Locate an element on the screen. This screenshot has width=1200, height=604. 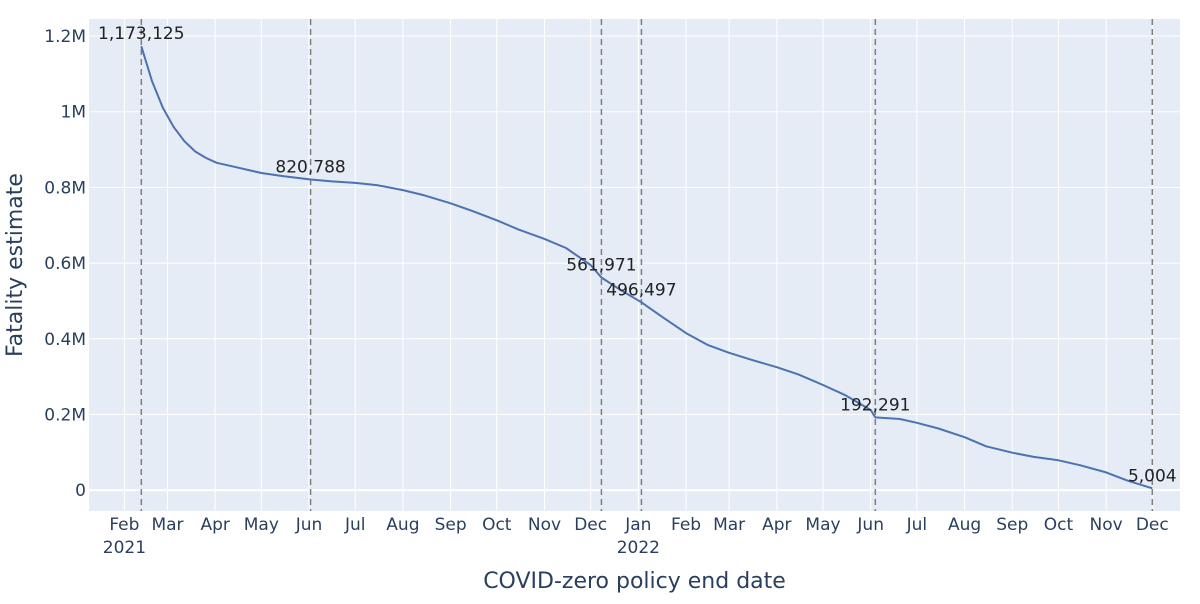
y-tick-label: 1M is located at coordinates (73, 113).